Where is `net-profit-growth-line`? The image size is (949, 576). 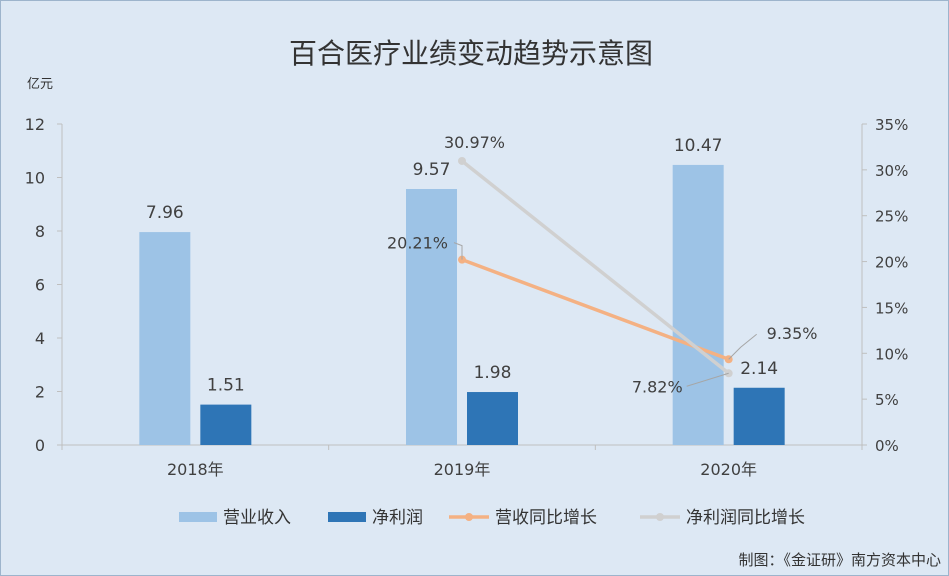 net-profit-growth-line is located at coordinates (595, 267).